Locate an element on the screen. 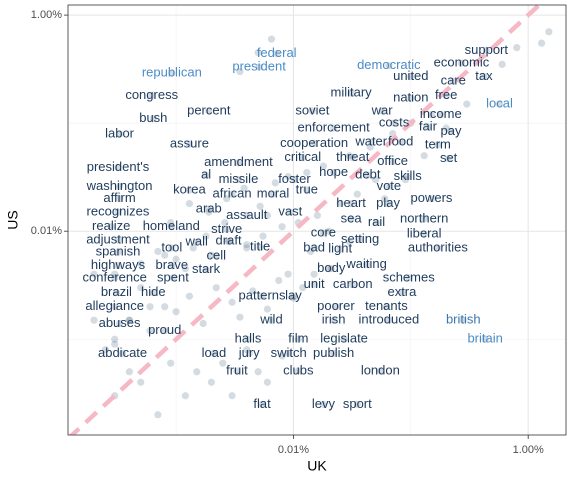 The width and height of the screenshot is (576, 480). word-label: care is located at coordinates (453, 80).